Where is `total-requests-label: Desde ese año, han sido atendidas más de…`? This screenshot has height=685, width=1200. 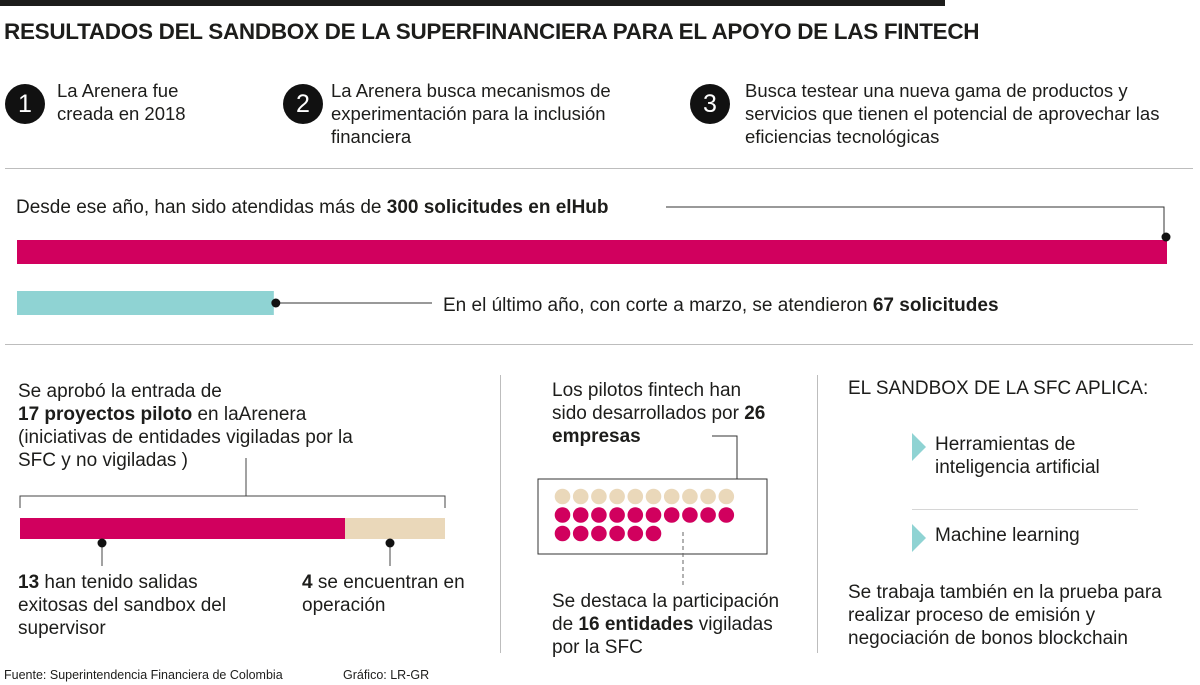
total-requests-label: Desde ese año, han sido atendidas más de… is located at coordinates (312, 207).